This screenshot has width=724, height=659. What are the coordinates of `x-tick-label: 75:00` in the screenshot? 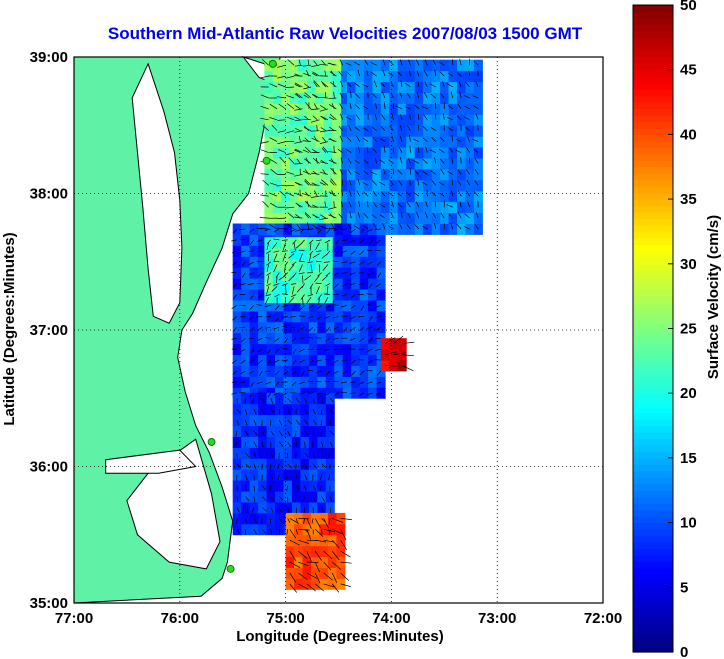 It's located at (285, 618).